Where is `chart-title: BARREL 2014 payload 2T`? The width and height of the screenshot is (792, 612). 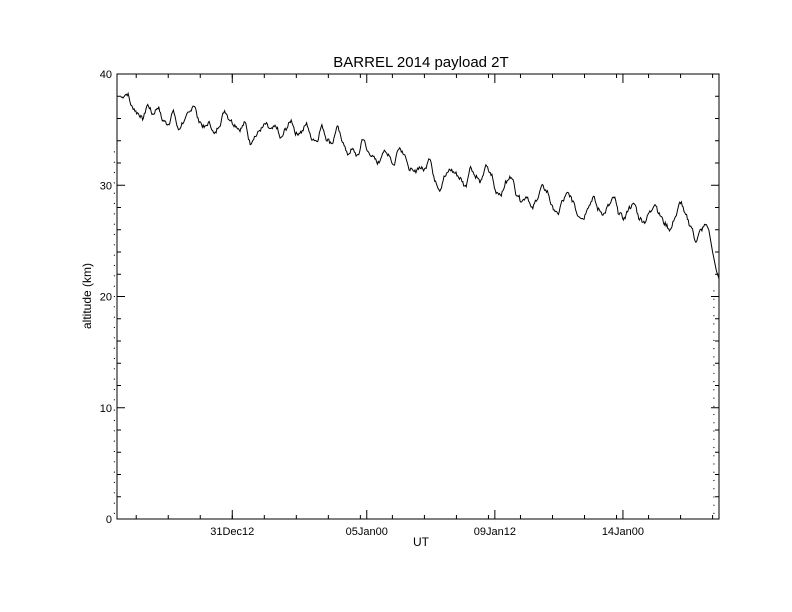
chart-title: BARREL 2014 payload 2T is located at coordinates (420, 62).